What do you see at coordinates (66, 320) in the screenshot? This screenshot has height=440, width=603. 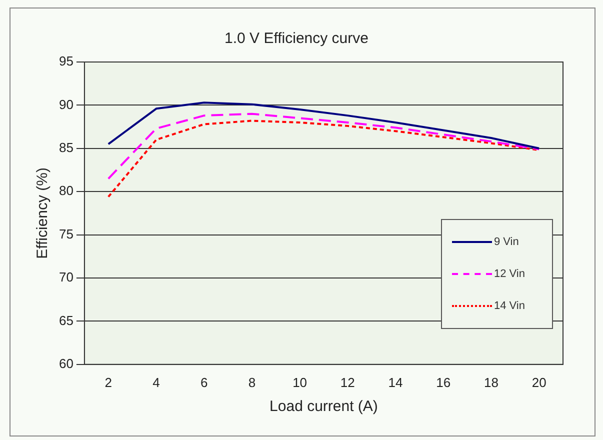 I see `y-tick-label: 65` at bounding box center [66, 320].